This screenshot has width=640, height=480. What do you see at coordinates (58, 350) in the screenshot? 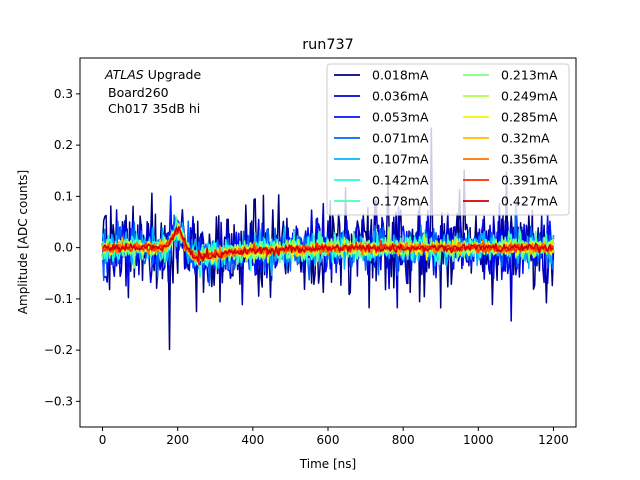
I see `y-tick-label: −0.2` at bounding box center [58, 350].